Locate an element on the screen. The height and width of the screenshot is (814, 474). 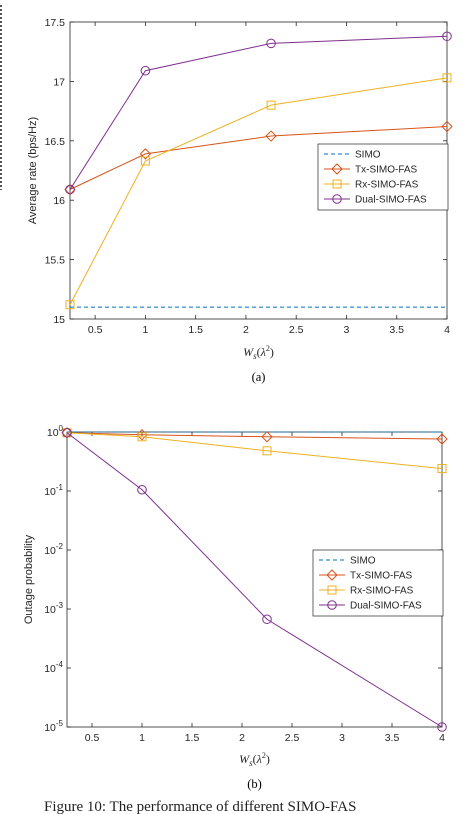
y-tick-label: 10⁻² is located at coordinates (53, 549).